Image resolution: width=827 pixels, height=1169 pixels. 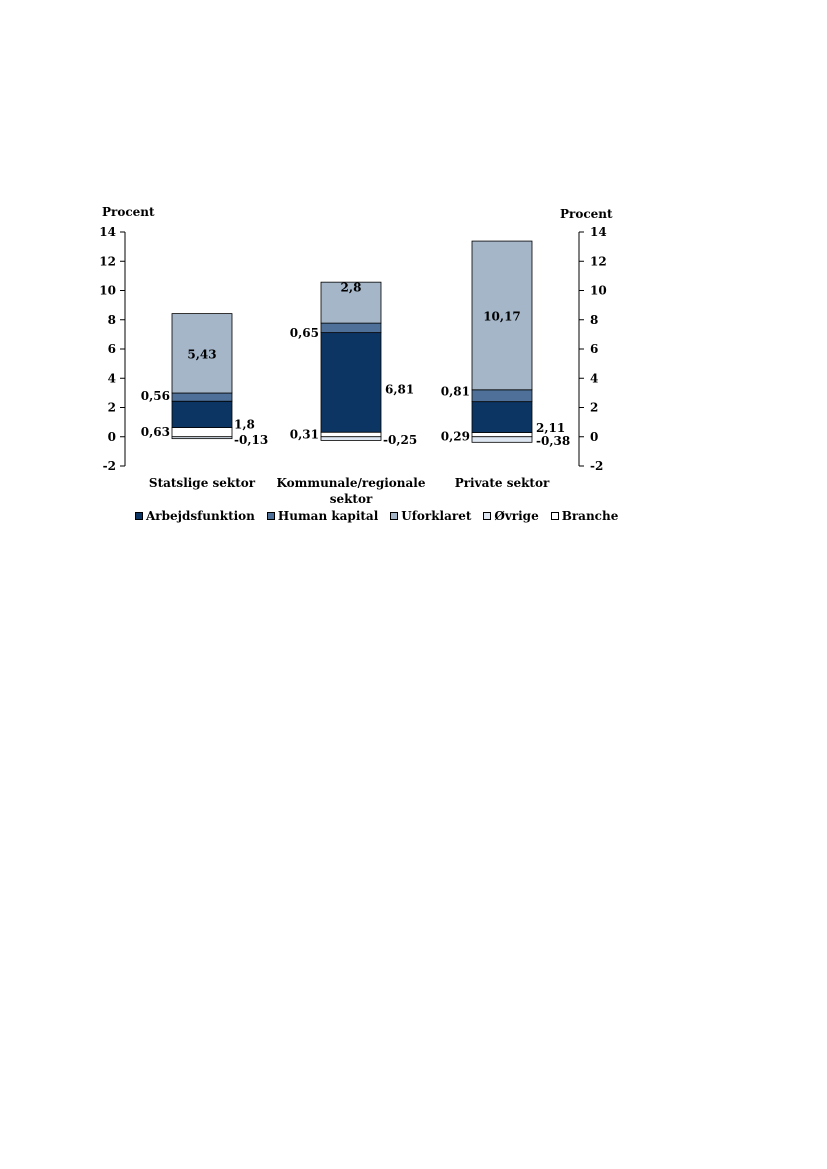 What do you see at coordinates (436, 516) in the screenshot?
I see `legend-label: Uforklaret` at bounding box center [436, 516].